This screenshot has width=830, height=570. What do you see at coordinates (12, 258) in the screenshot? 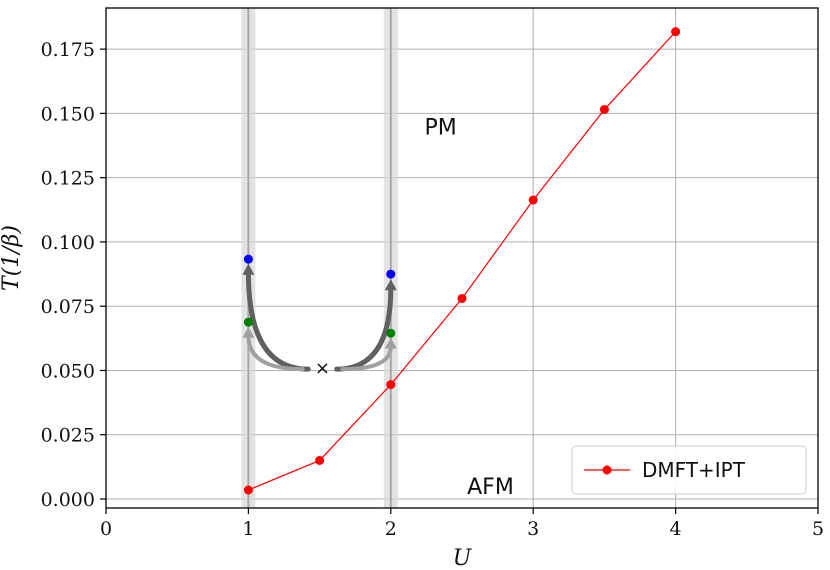
I see `y-axis-label: T(1/β)` at bounding box center [12, 258].